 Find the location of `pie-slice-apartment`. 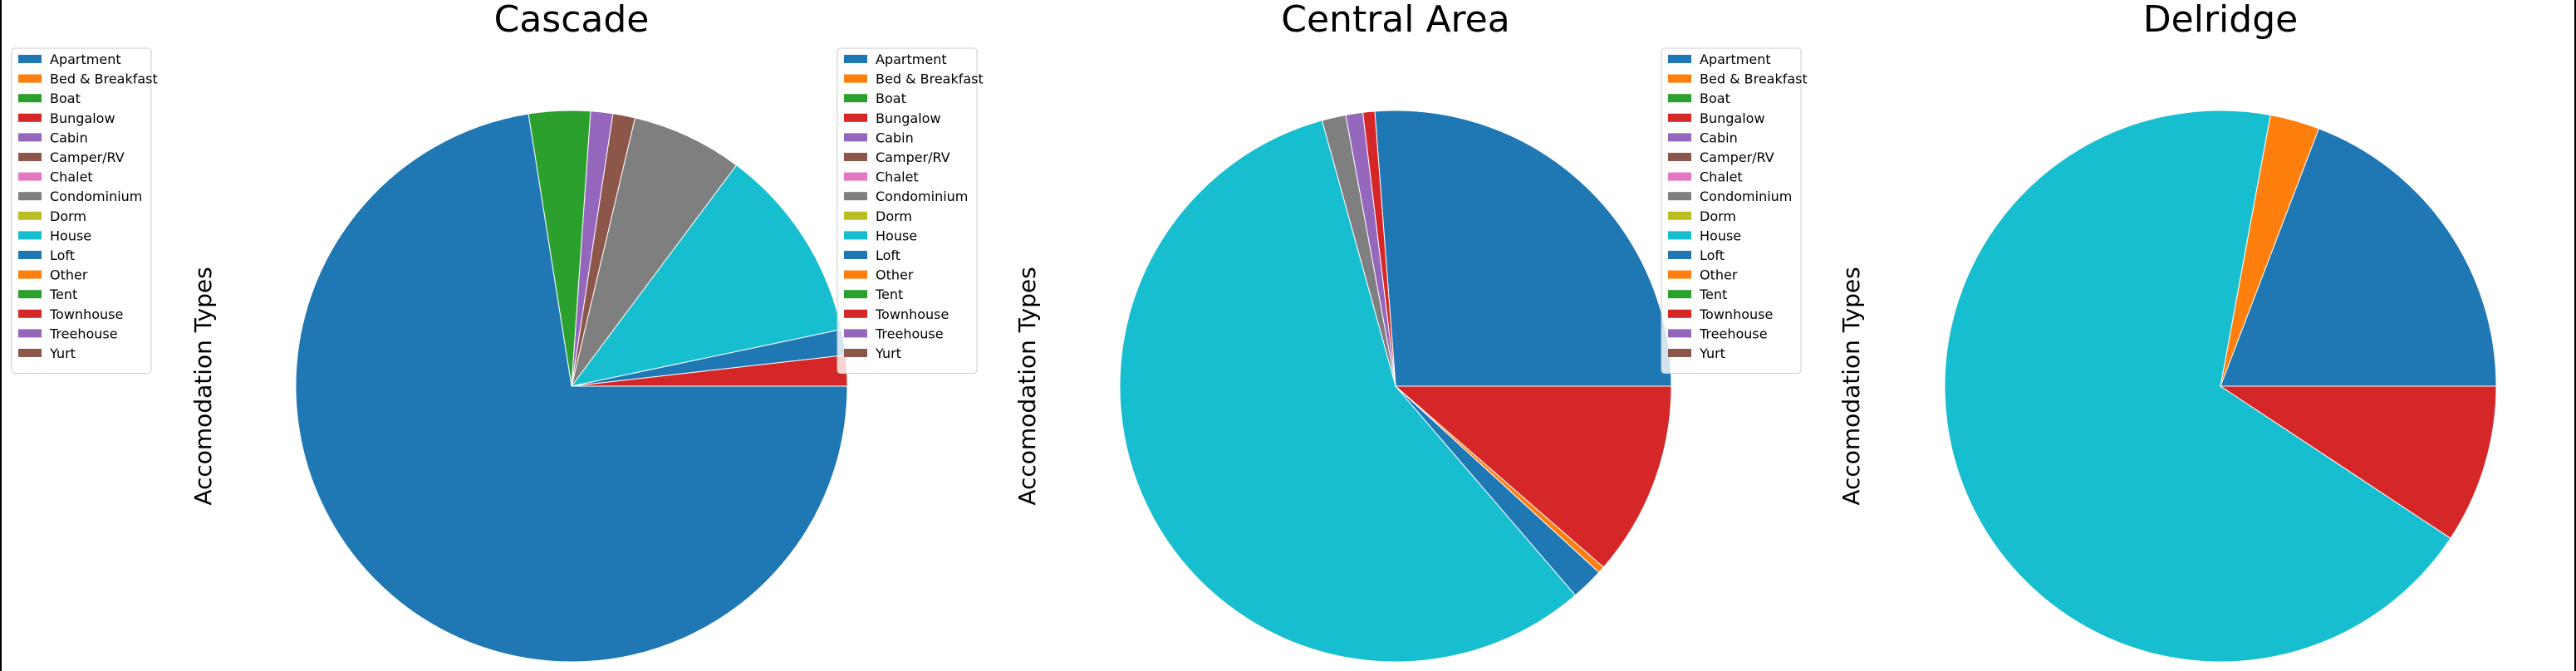

pie-slice-apartment is located at coordinates (2358, 257).